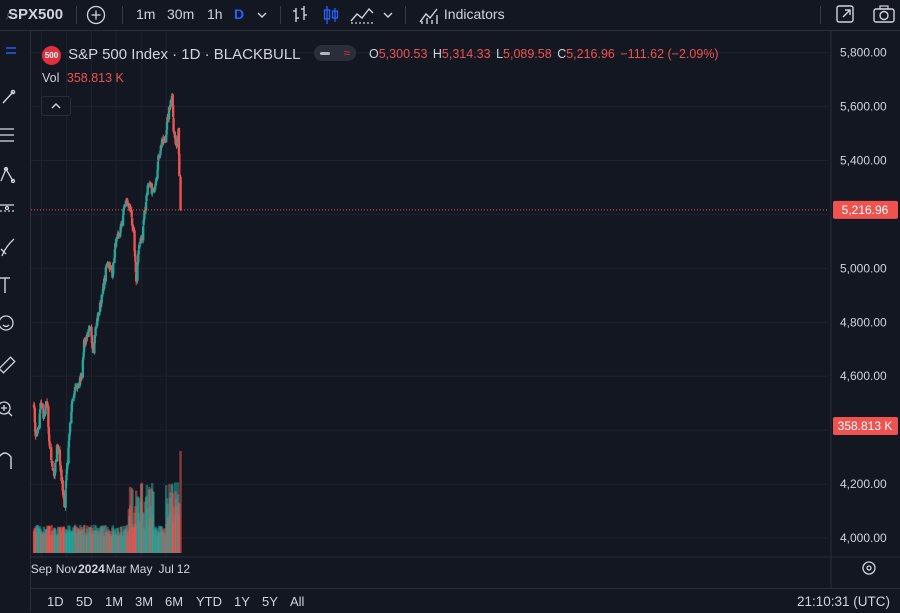 Image resolution: width=900 pixels, height=613 pixels. I want to click on range-all-button: All, so click(297, 601).